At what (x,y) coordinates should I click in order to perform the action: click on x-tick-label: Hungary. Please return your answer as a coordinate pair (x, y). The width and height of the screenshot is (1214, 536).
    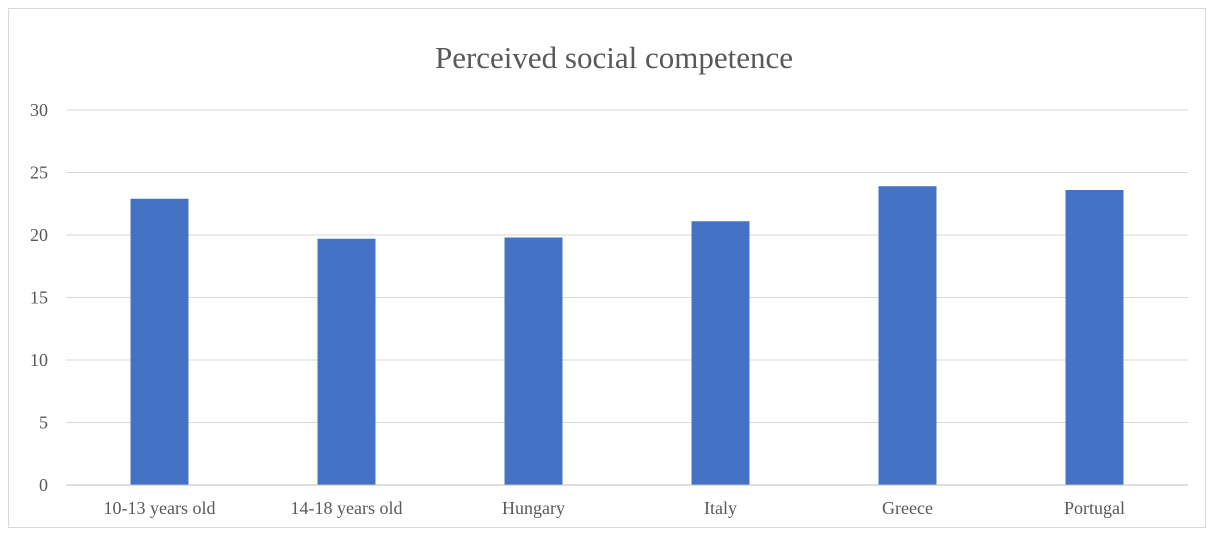
    Looking at the image, I should click on (533, 508).